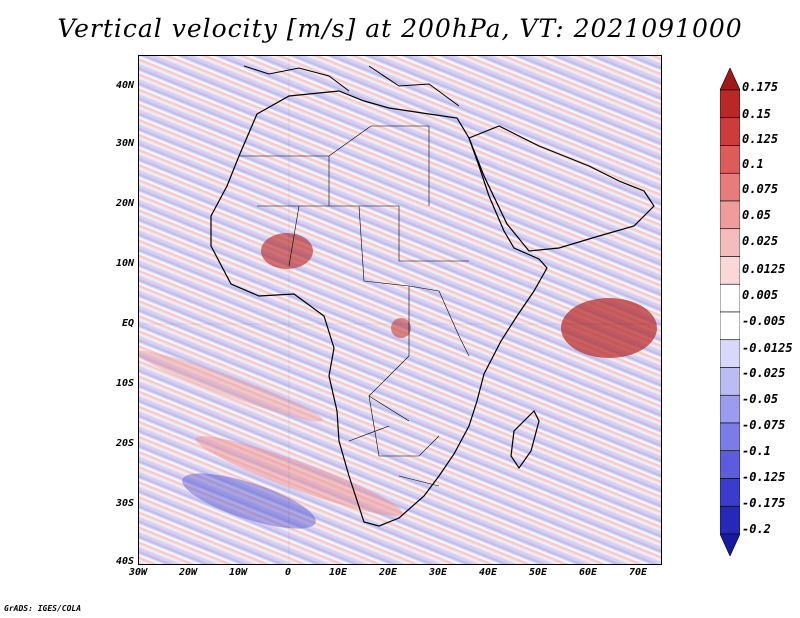  Describe the element at coordinates (488, 572) in the screenshot. I see `lon-label-40e: 40E` at that location.